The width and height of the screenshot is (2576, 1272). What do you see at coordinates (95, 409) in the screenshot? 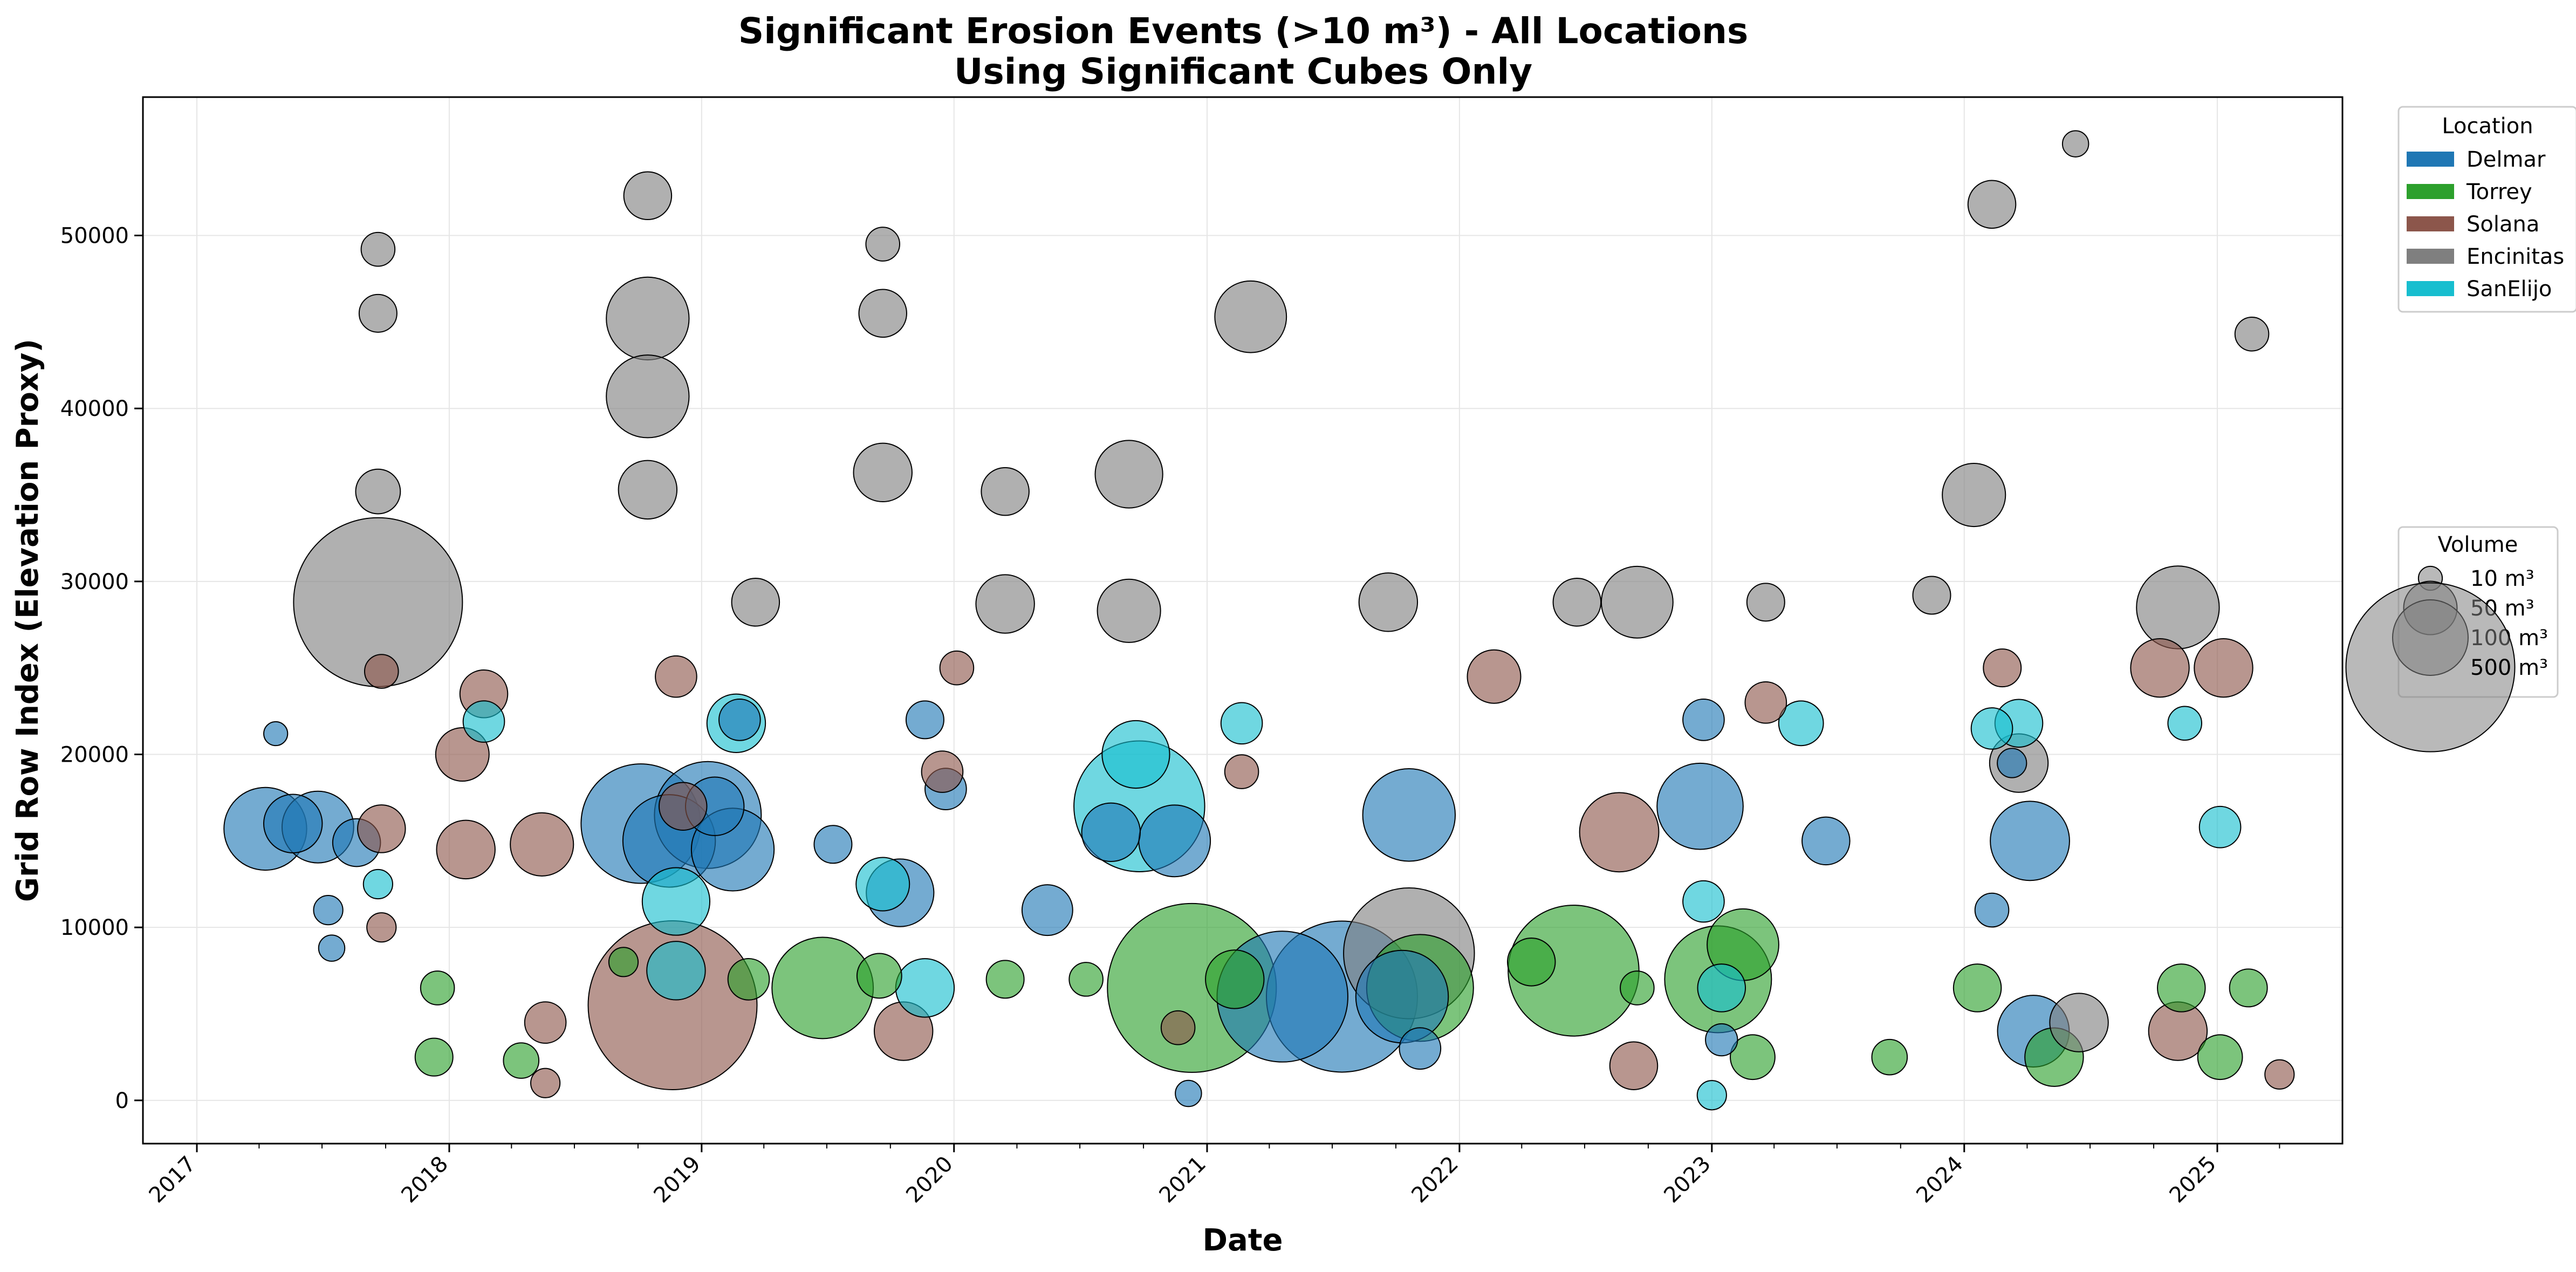
I see `y-tick-label: 40000` at bounding box center [95, 409].